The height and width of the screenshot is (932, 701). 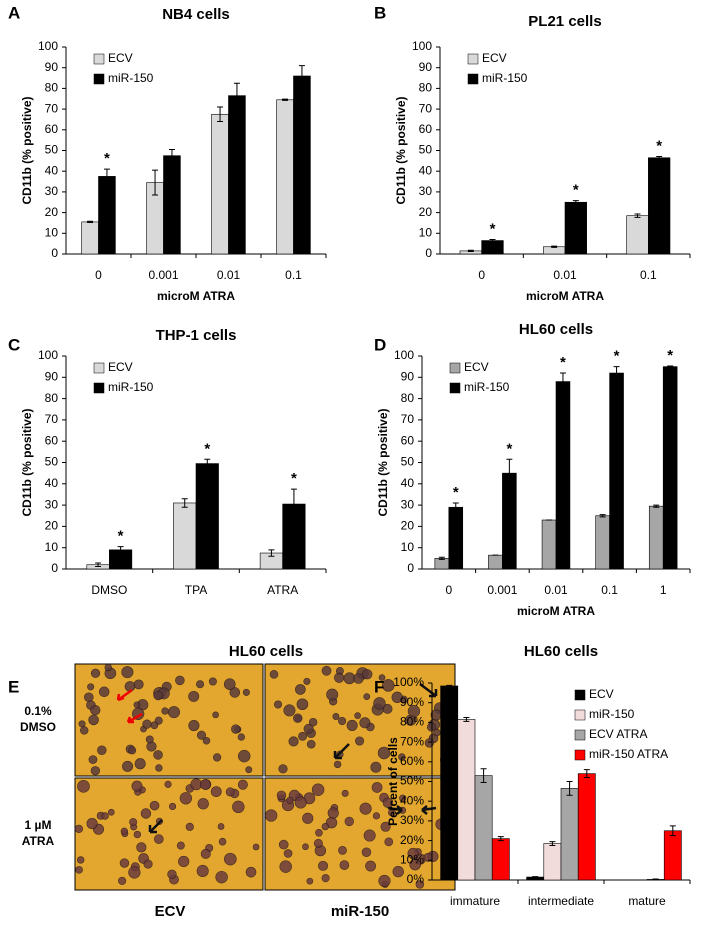 What do you see at coordinates (612, 714) in the screenshot?
I see `legend-label: miR-150` at bounding box center [612, 714].